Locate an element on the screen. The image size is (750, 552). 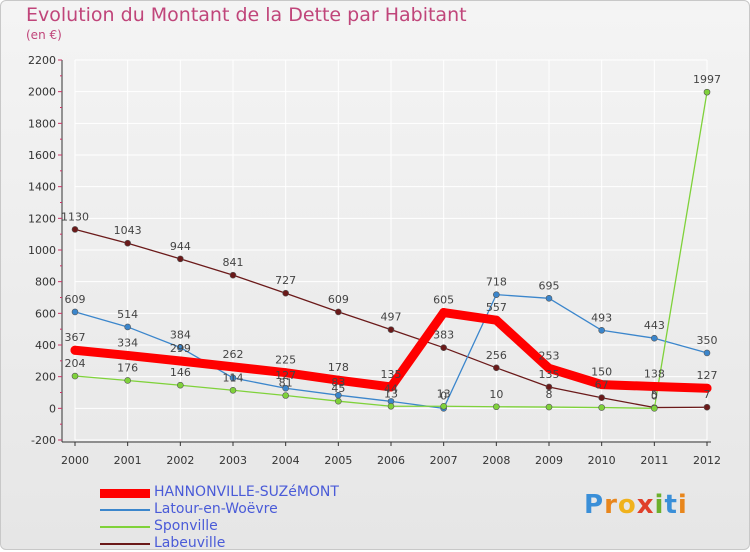
legend-label: Sponville is located at coordinates (186, 526).